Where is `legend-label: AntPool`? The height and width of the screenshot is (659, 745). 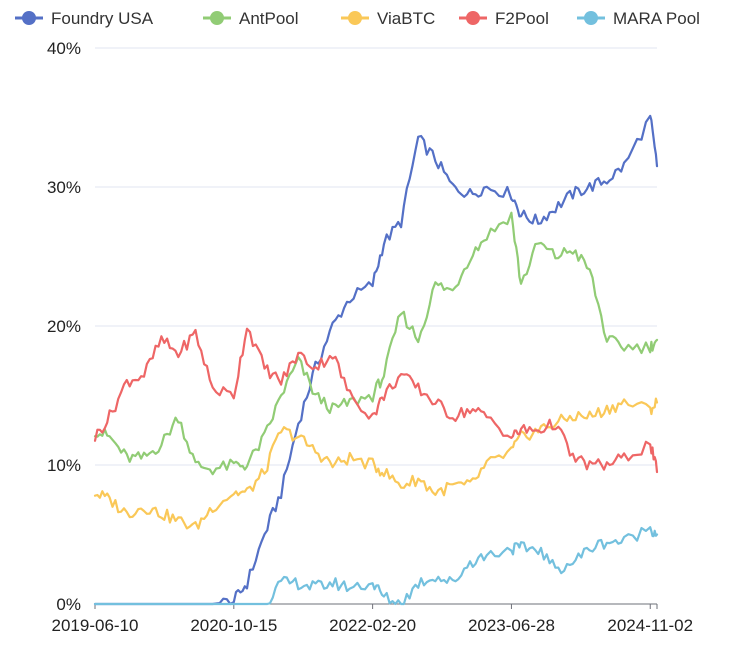
legend-label: AntPool is located at coordinates (269, 18).